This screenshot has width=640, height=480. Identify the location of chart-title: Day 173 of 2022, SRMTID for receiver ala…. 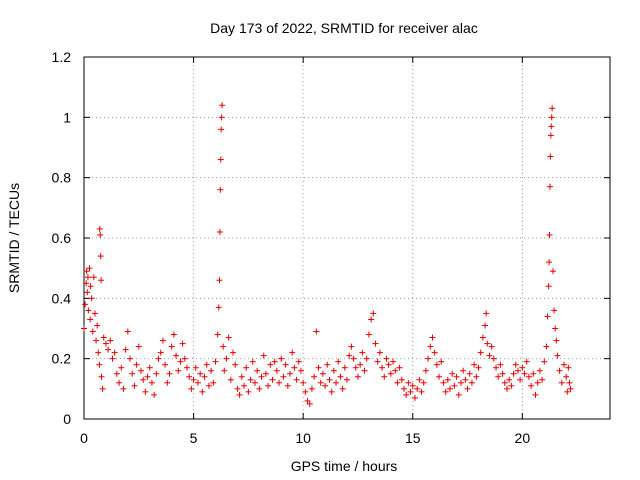
(344, 28).